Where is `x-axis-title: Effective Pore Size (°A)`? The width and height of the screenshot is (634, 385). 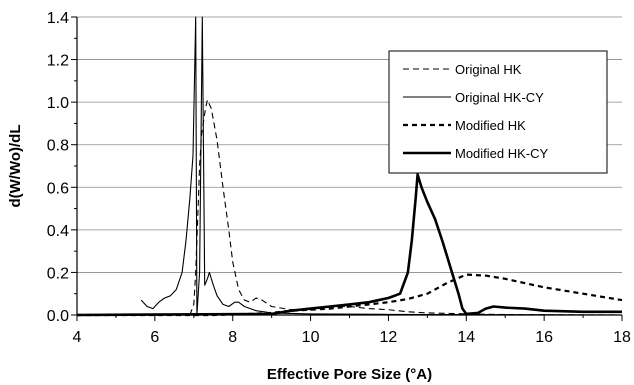
x-axis-title: Effective Pore Size (°A) is located at coordinates (349, 374).